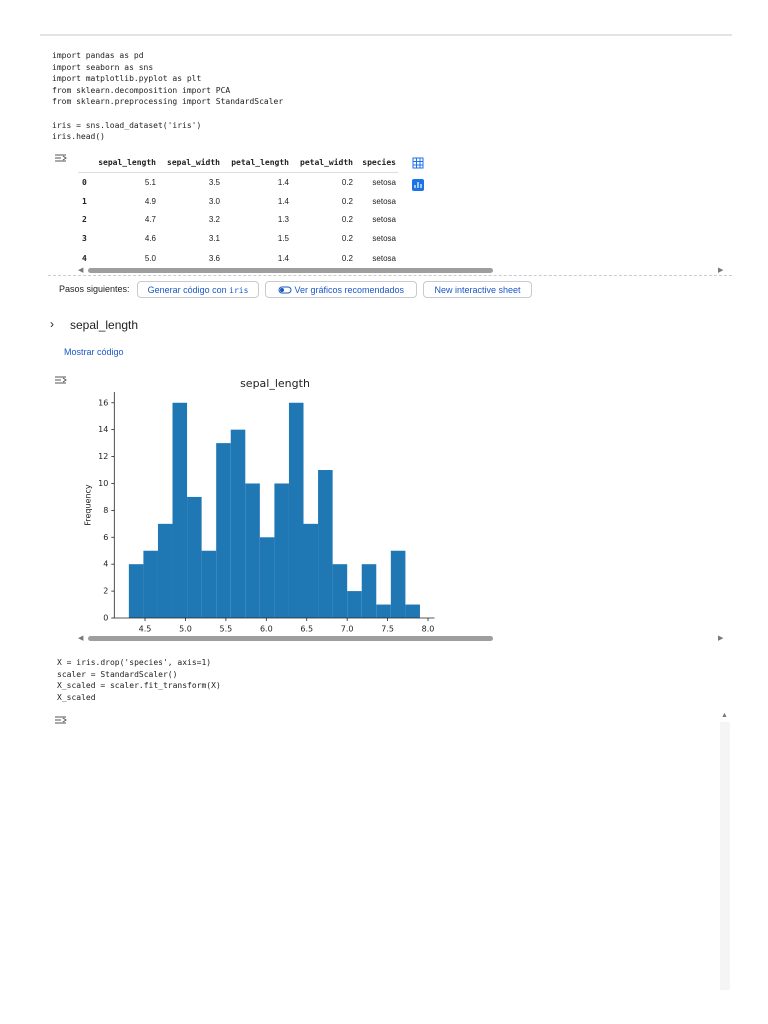  What do you see at coordinates (150, 219) in the screenshot?
I see `table-cell: 4.7` at bounding box center [150, 219].